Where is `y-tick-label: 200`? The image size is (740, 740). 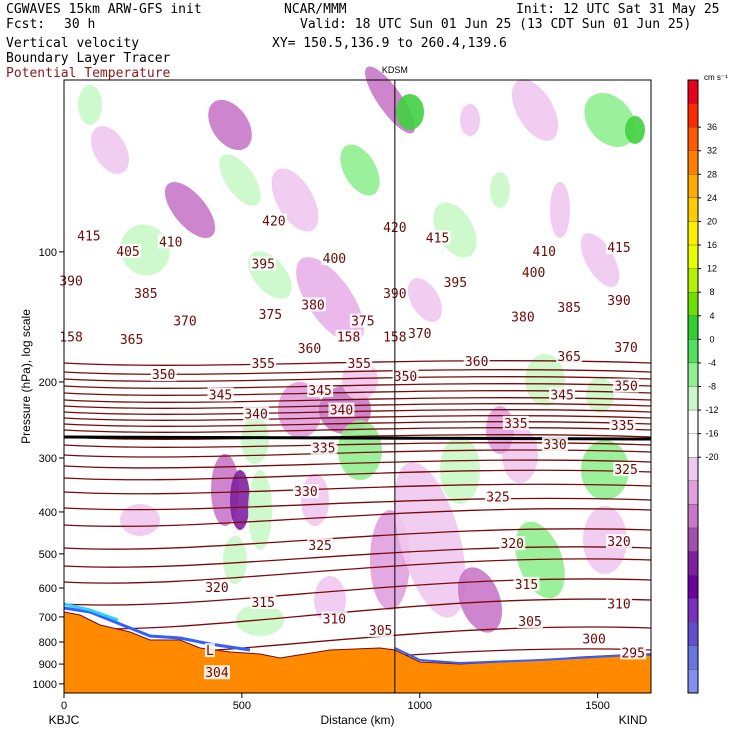
y-tick-label: 200 is located at coordinates (48, 383).